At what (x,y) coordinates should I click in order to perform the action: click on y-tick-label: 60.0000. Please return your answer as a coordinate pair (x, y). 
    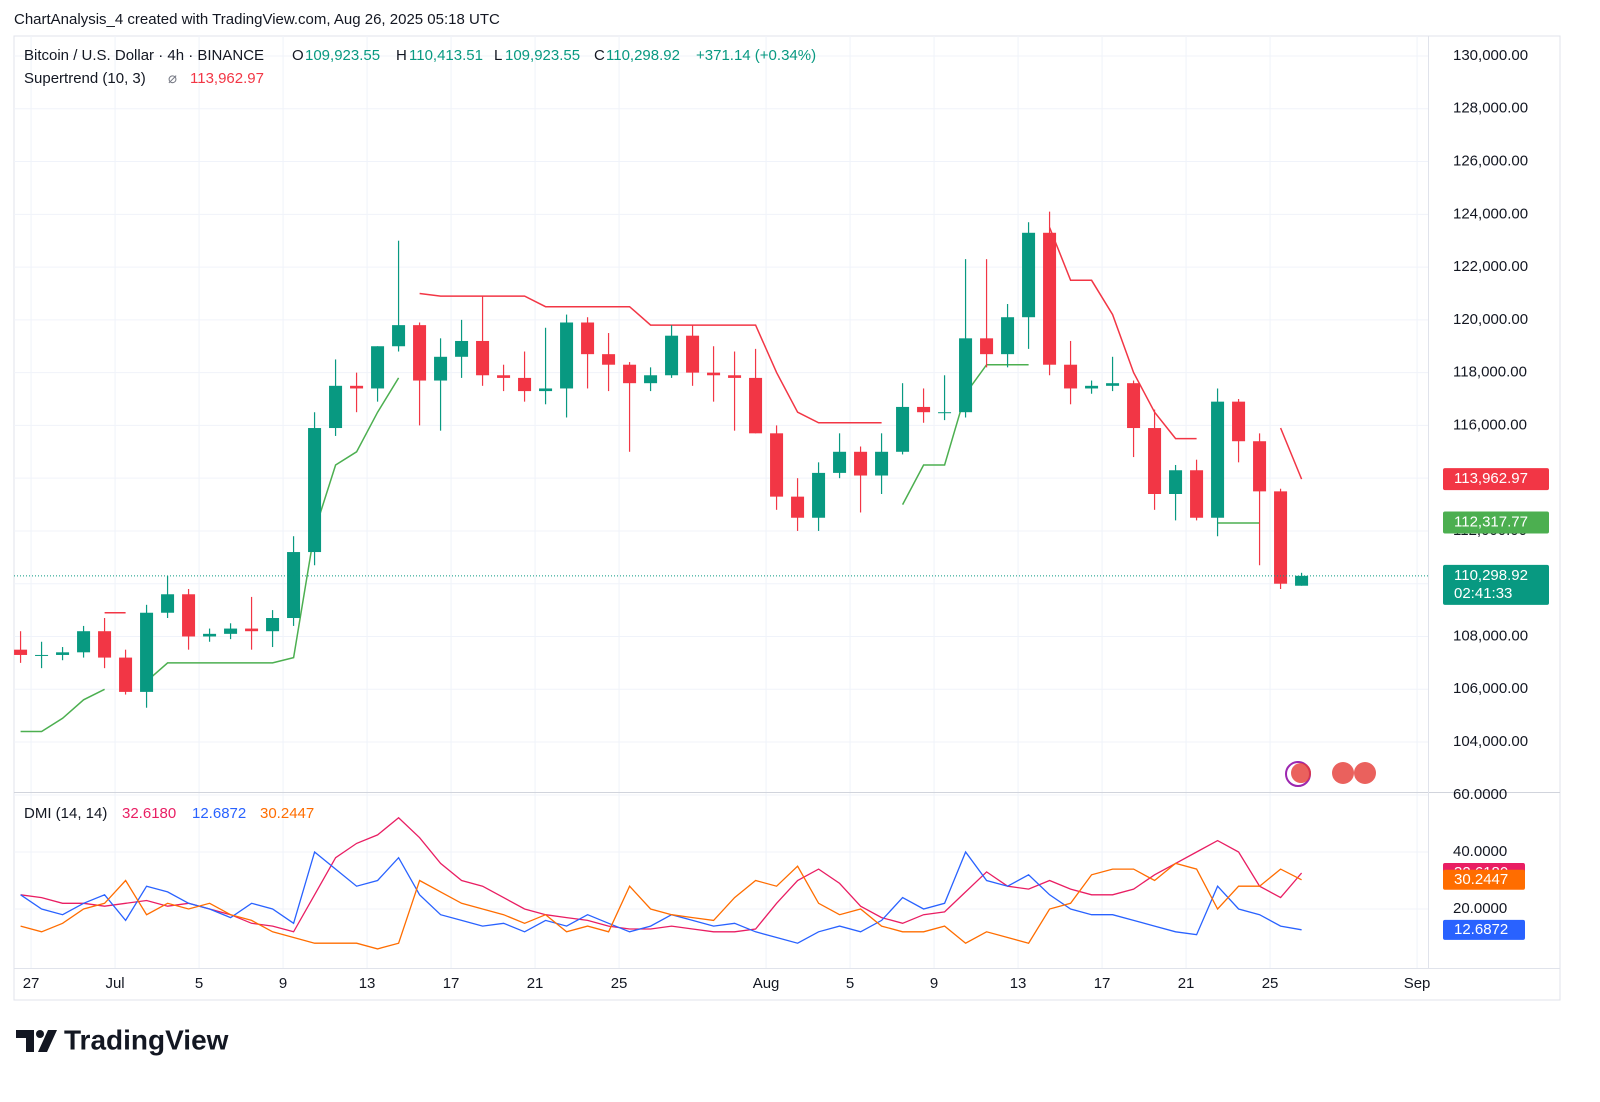
    Looking at the image, I should click on (1480, 794).